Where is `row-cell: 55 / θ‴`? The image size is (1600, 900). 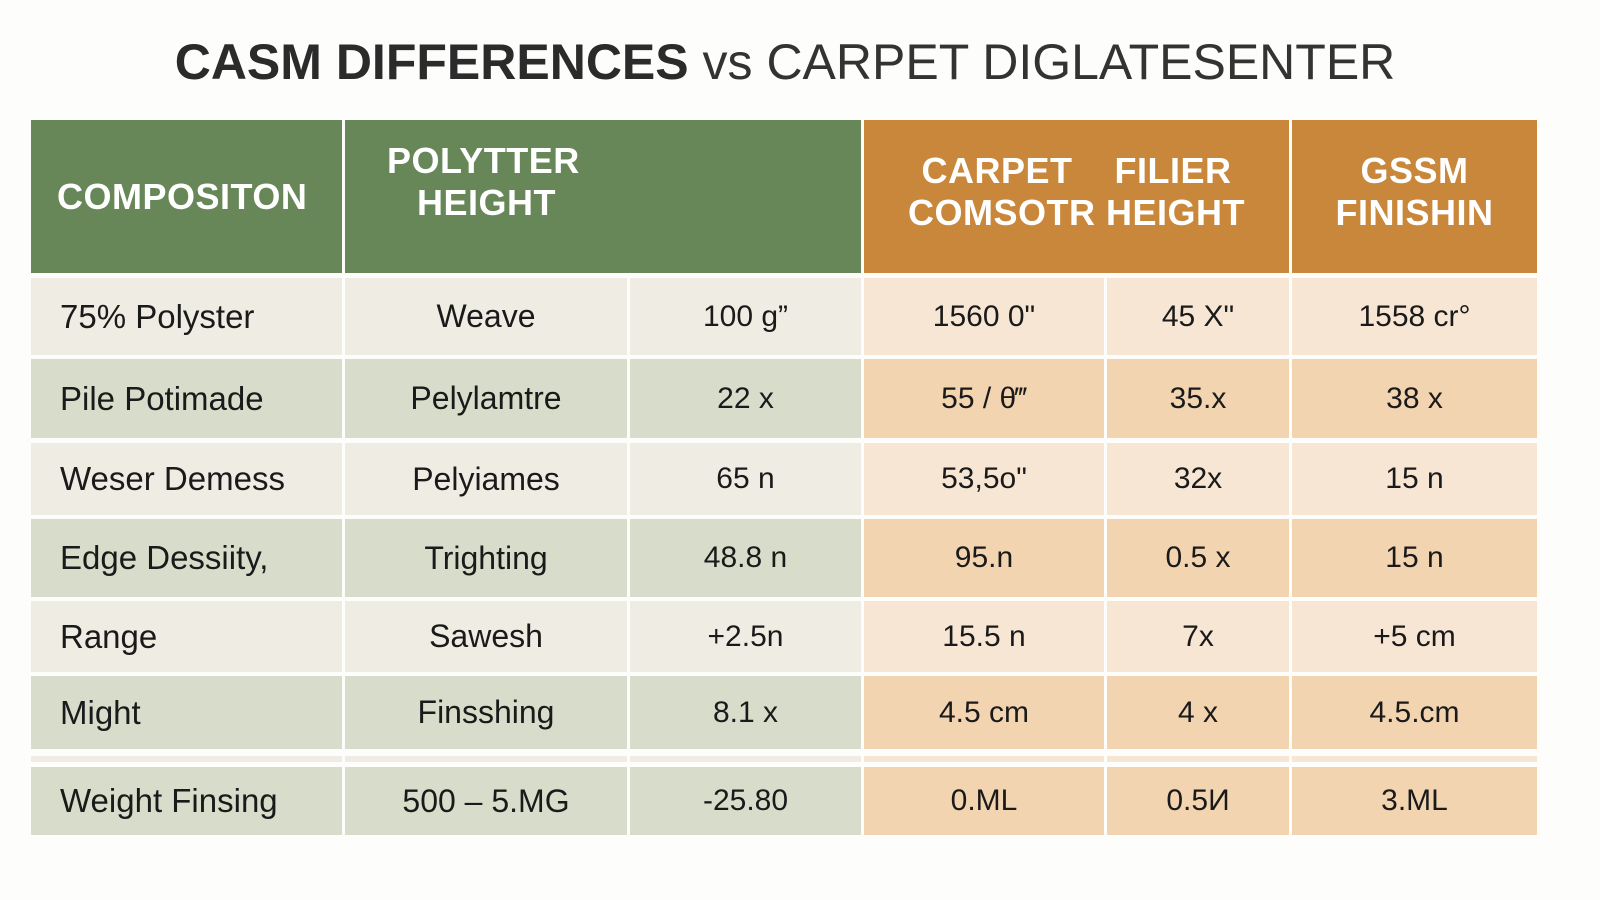
row-cell: 55 / θ‴ is located at coordinates (984, 398).